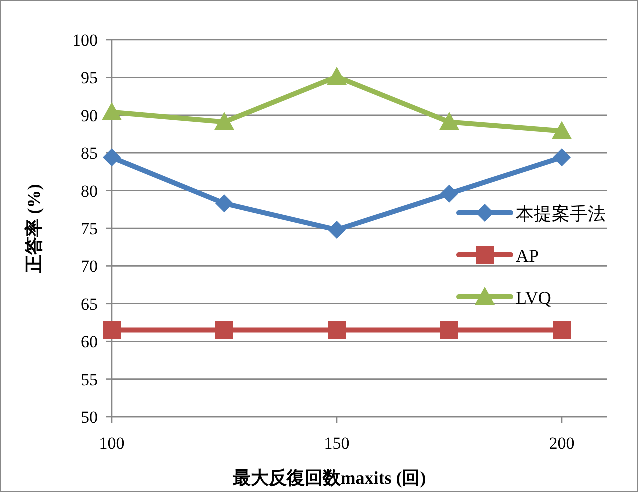 The width and height of the screenshot is (638, 492). Describe the element at coordinates (89, 78) in the screenshot. I see `y-tick-label: 95` at that location.